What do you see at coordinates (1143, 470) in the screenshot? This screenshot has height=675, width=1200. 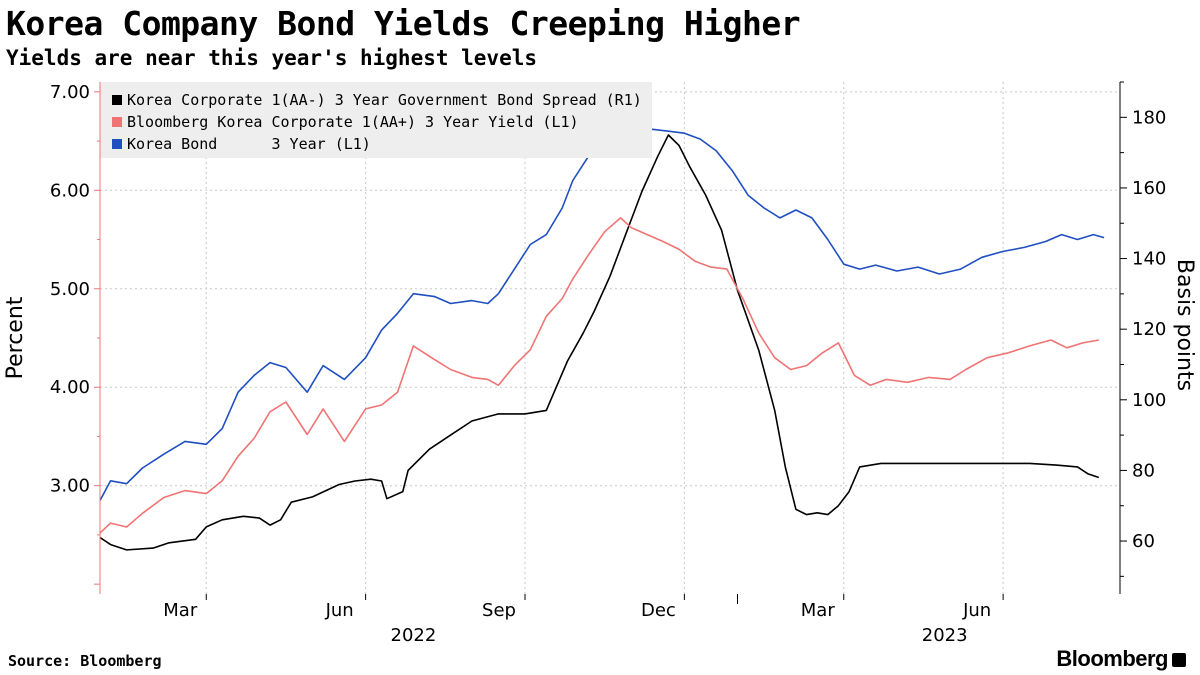 I see `right-tick-label: 80` at bounding box center [1143, 470].